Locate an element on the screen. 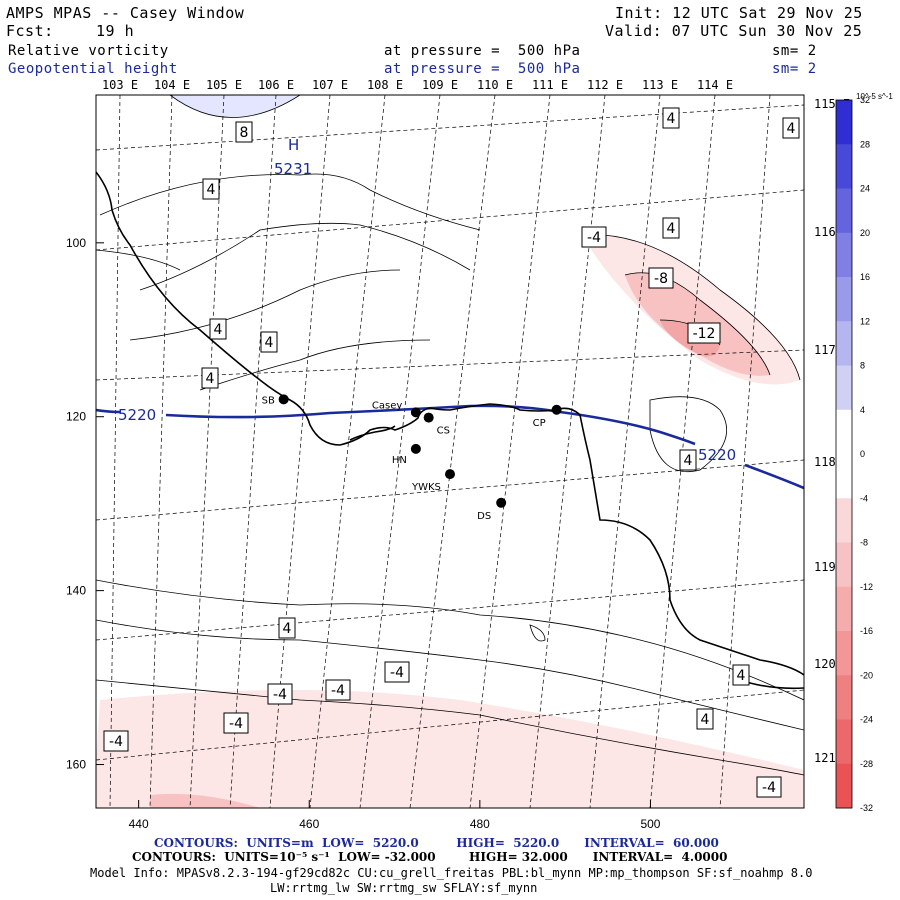 This screenshot has height=900, width=900. height-label-5220-west: 5220 is located at coordinates (137, 415).